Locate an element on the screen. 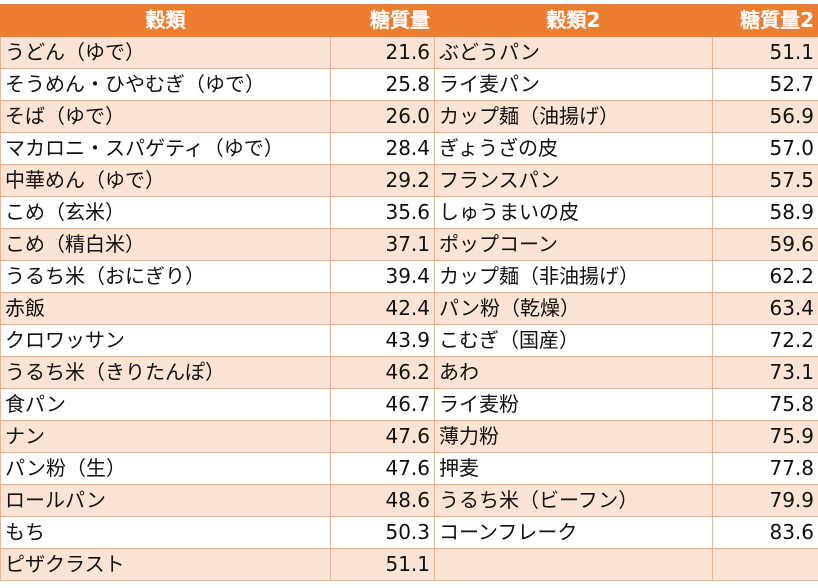 This screenshot has height=588, width=818. sugar-value-cell: 37.1 is located at coordinates (382, 244).